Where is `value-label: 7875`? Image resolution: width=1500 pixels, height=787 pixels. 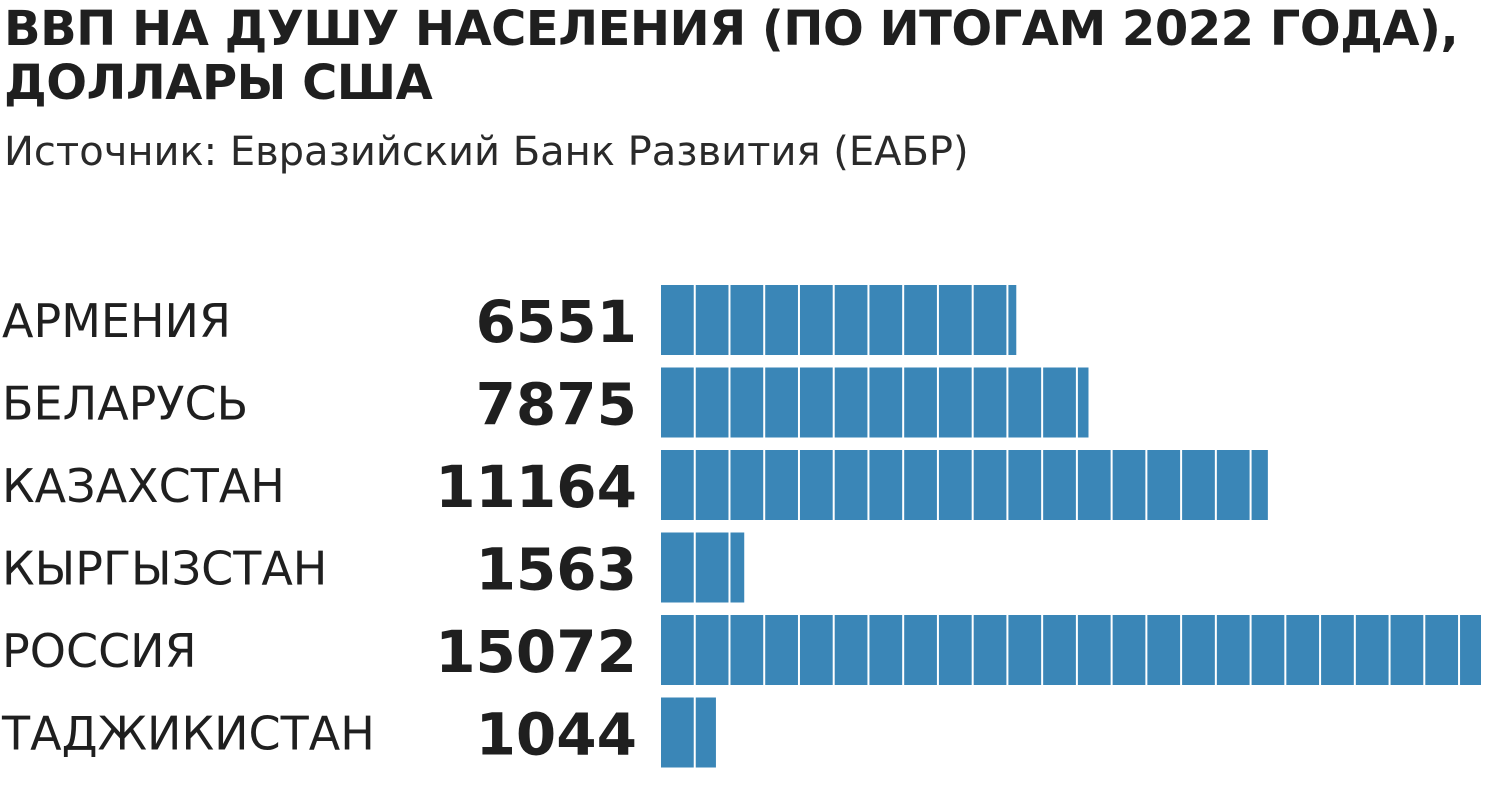
value-label: 7875 is located at coordinates (556, 405).